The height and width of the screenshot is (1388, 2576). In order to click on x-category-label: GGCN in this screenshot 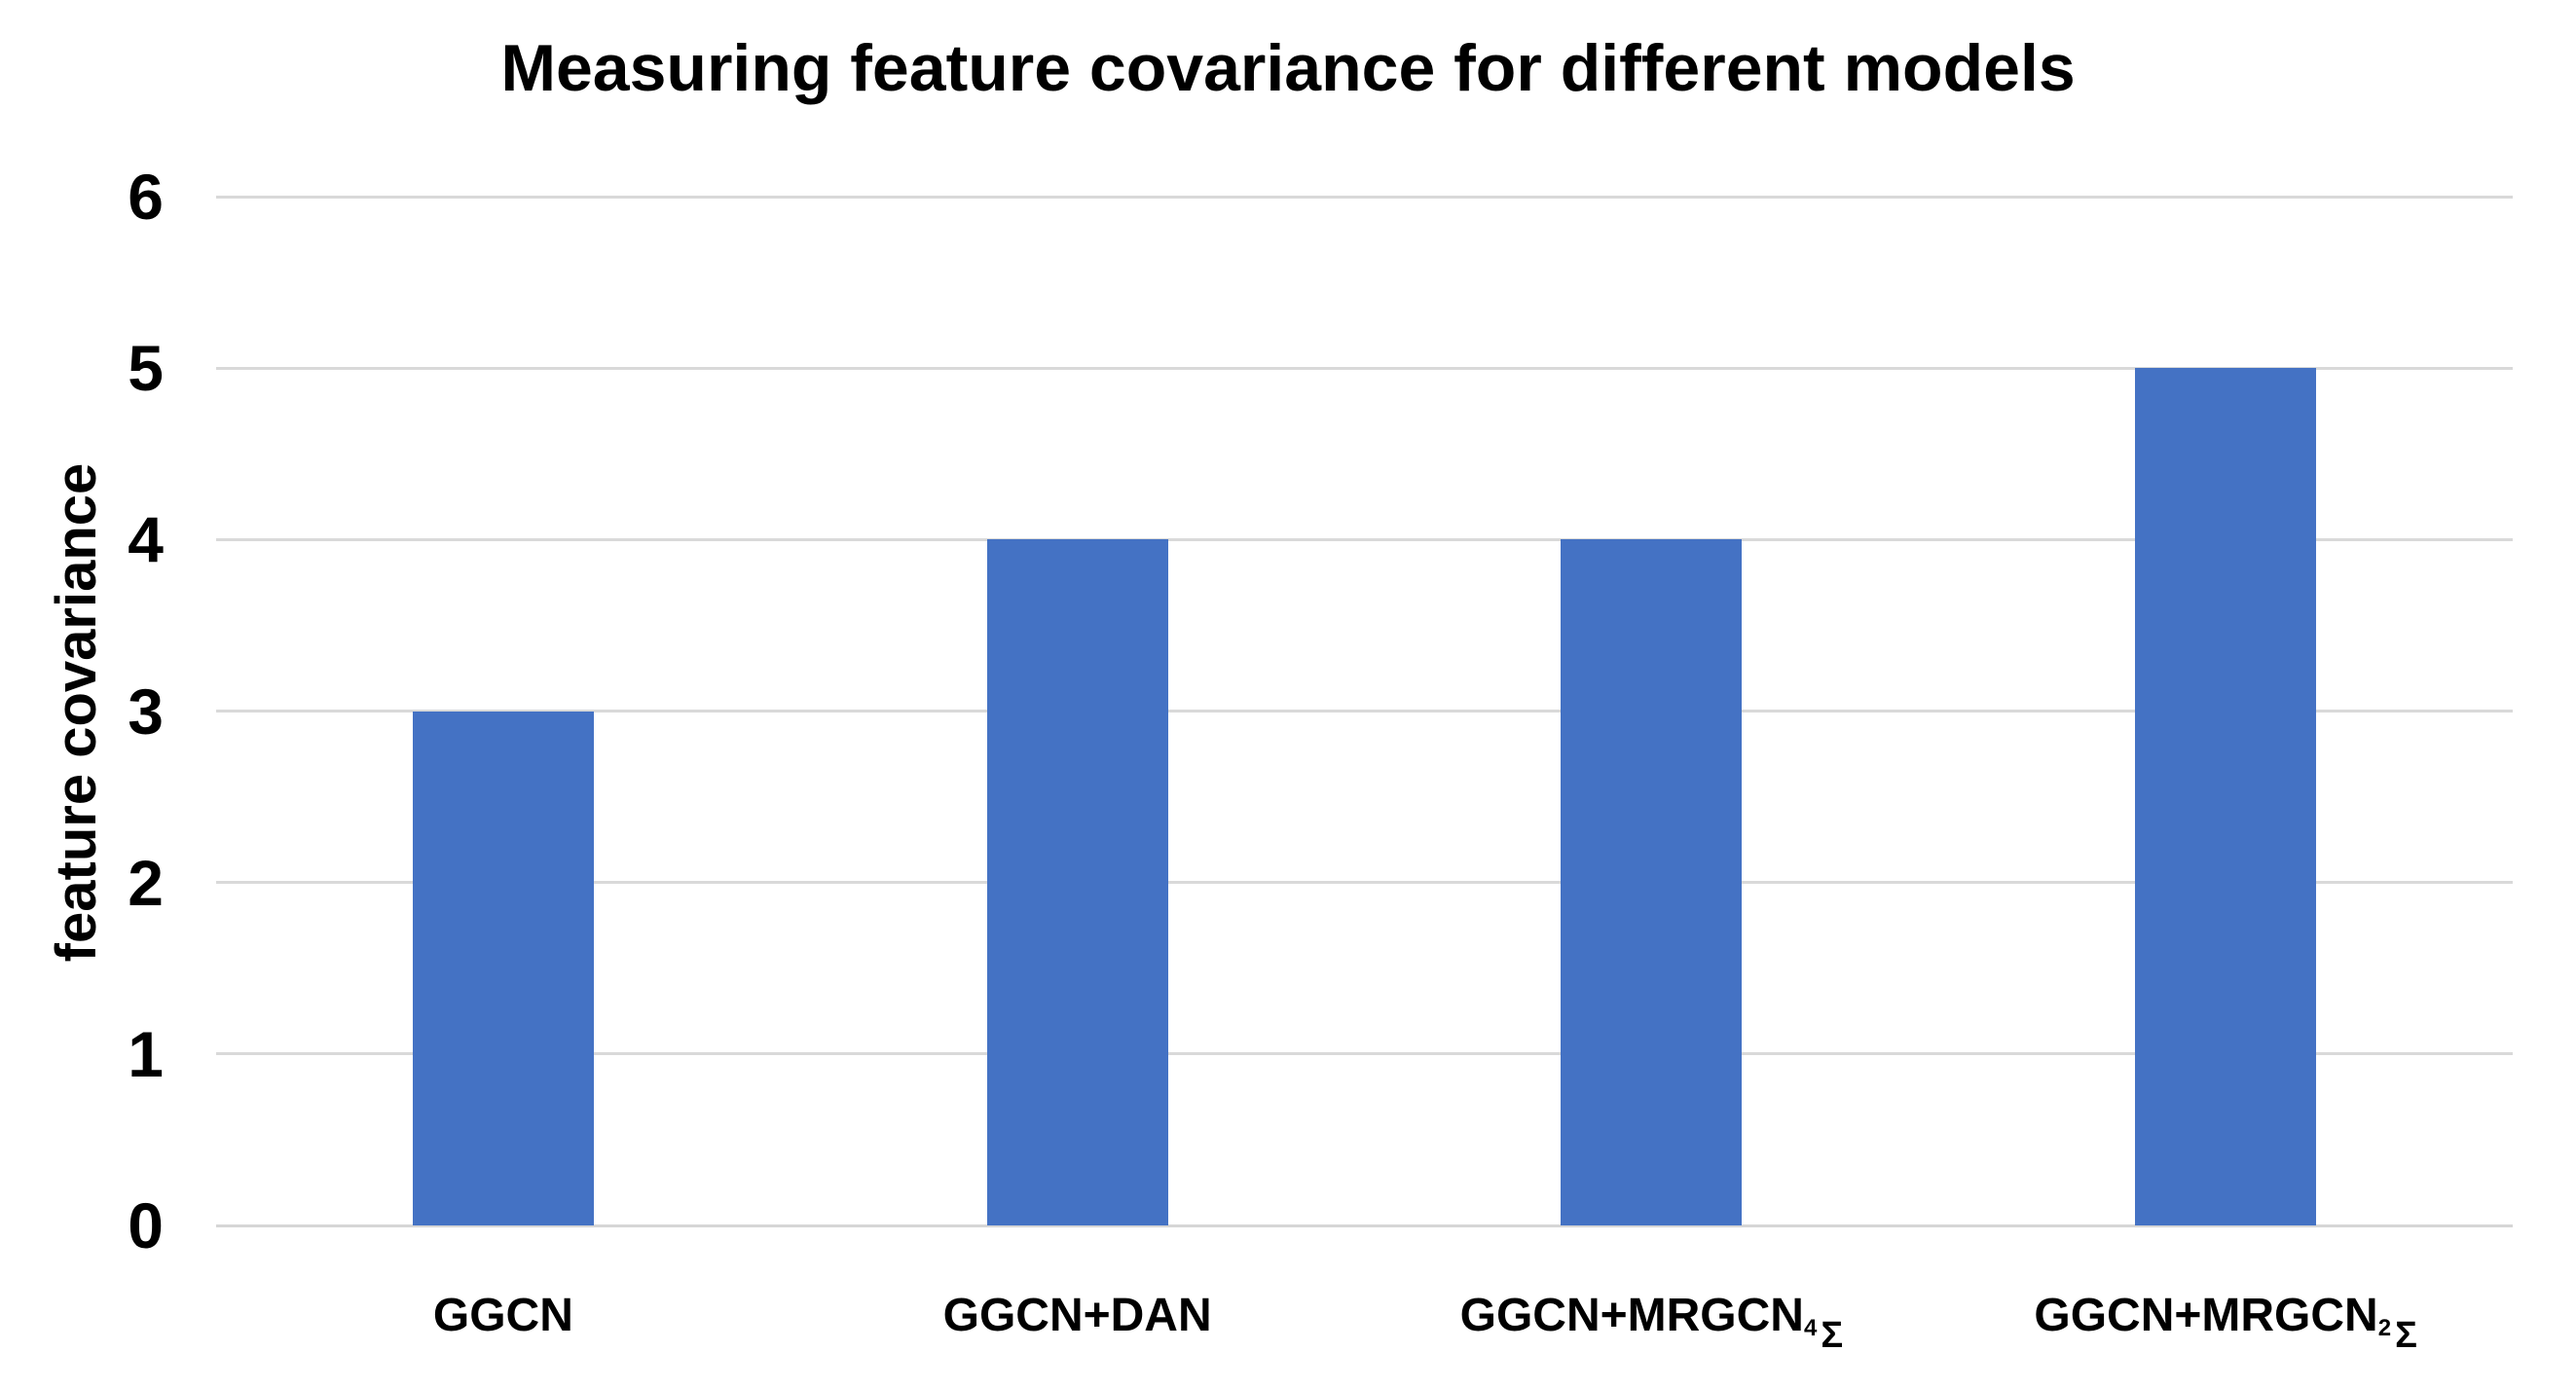, I will do `click(503, 1316)`.